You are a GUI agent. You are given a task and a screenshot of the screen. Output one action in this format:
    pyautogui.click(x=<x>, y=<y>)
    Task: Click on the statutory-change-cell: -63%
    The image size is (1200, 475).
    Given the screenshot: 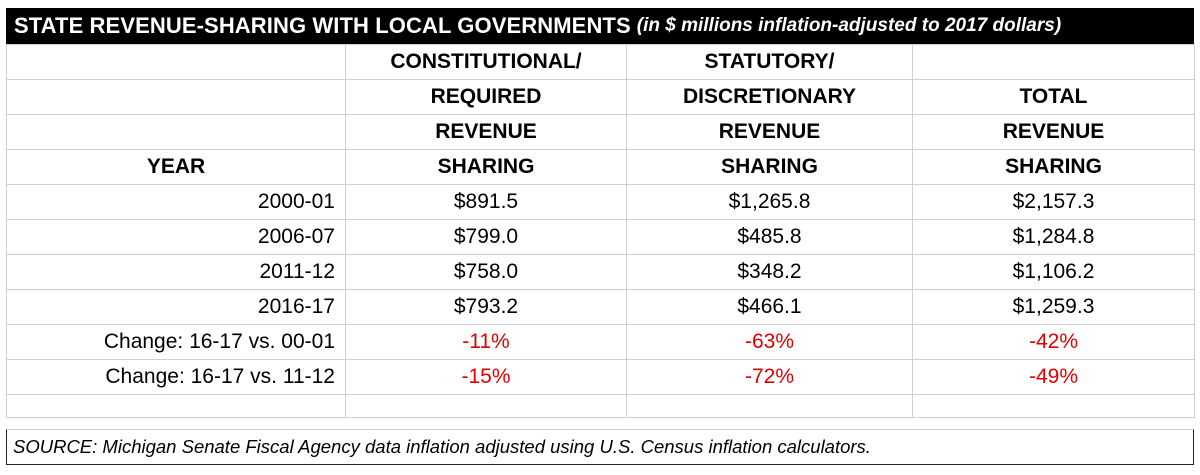 What is the action you would take?
    pyautogui.click(x=769, y=342)
    